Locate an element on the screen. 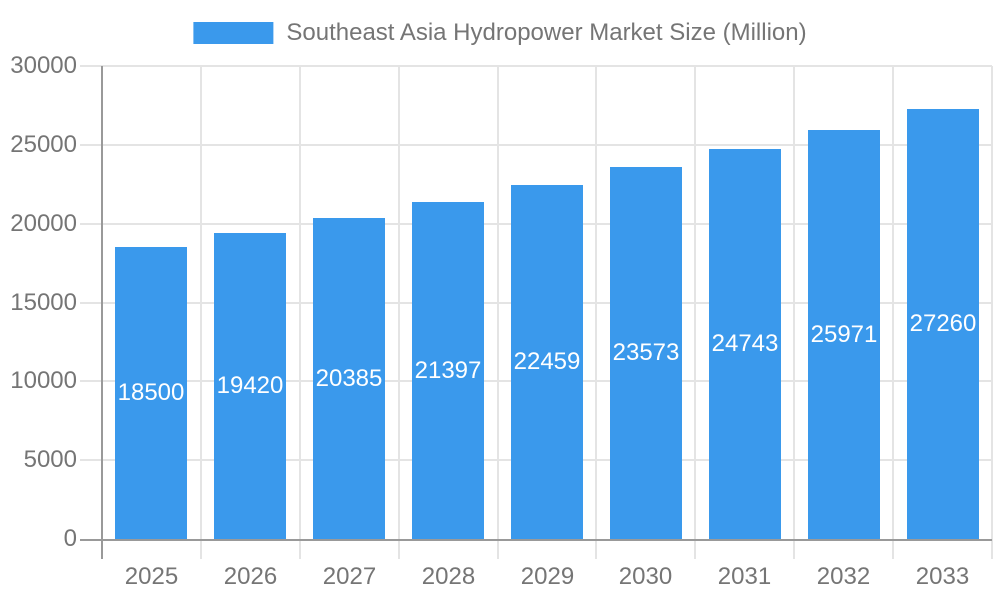  bar-2031: 24743 is located at coordinates (745, 344).